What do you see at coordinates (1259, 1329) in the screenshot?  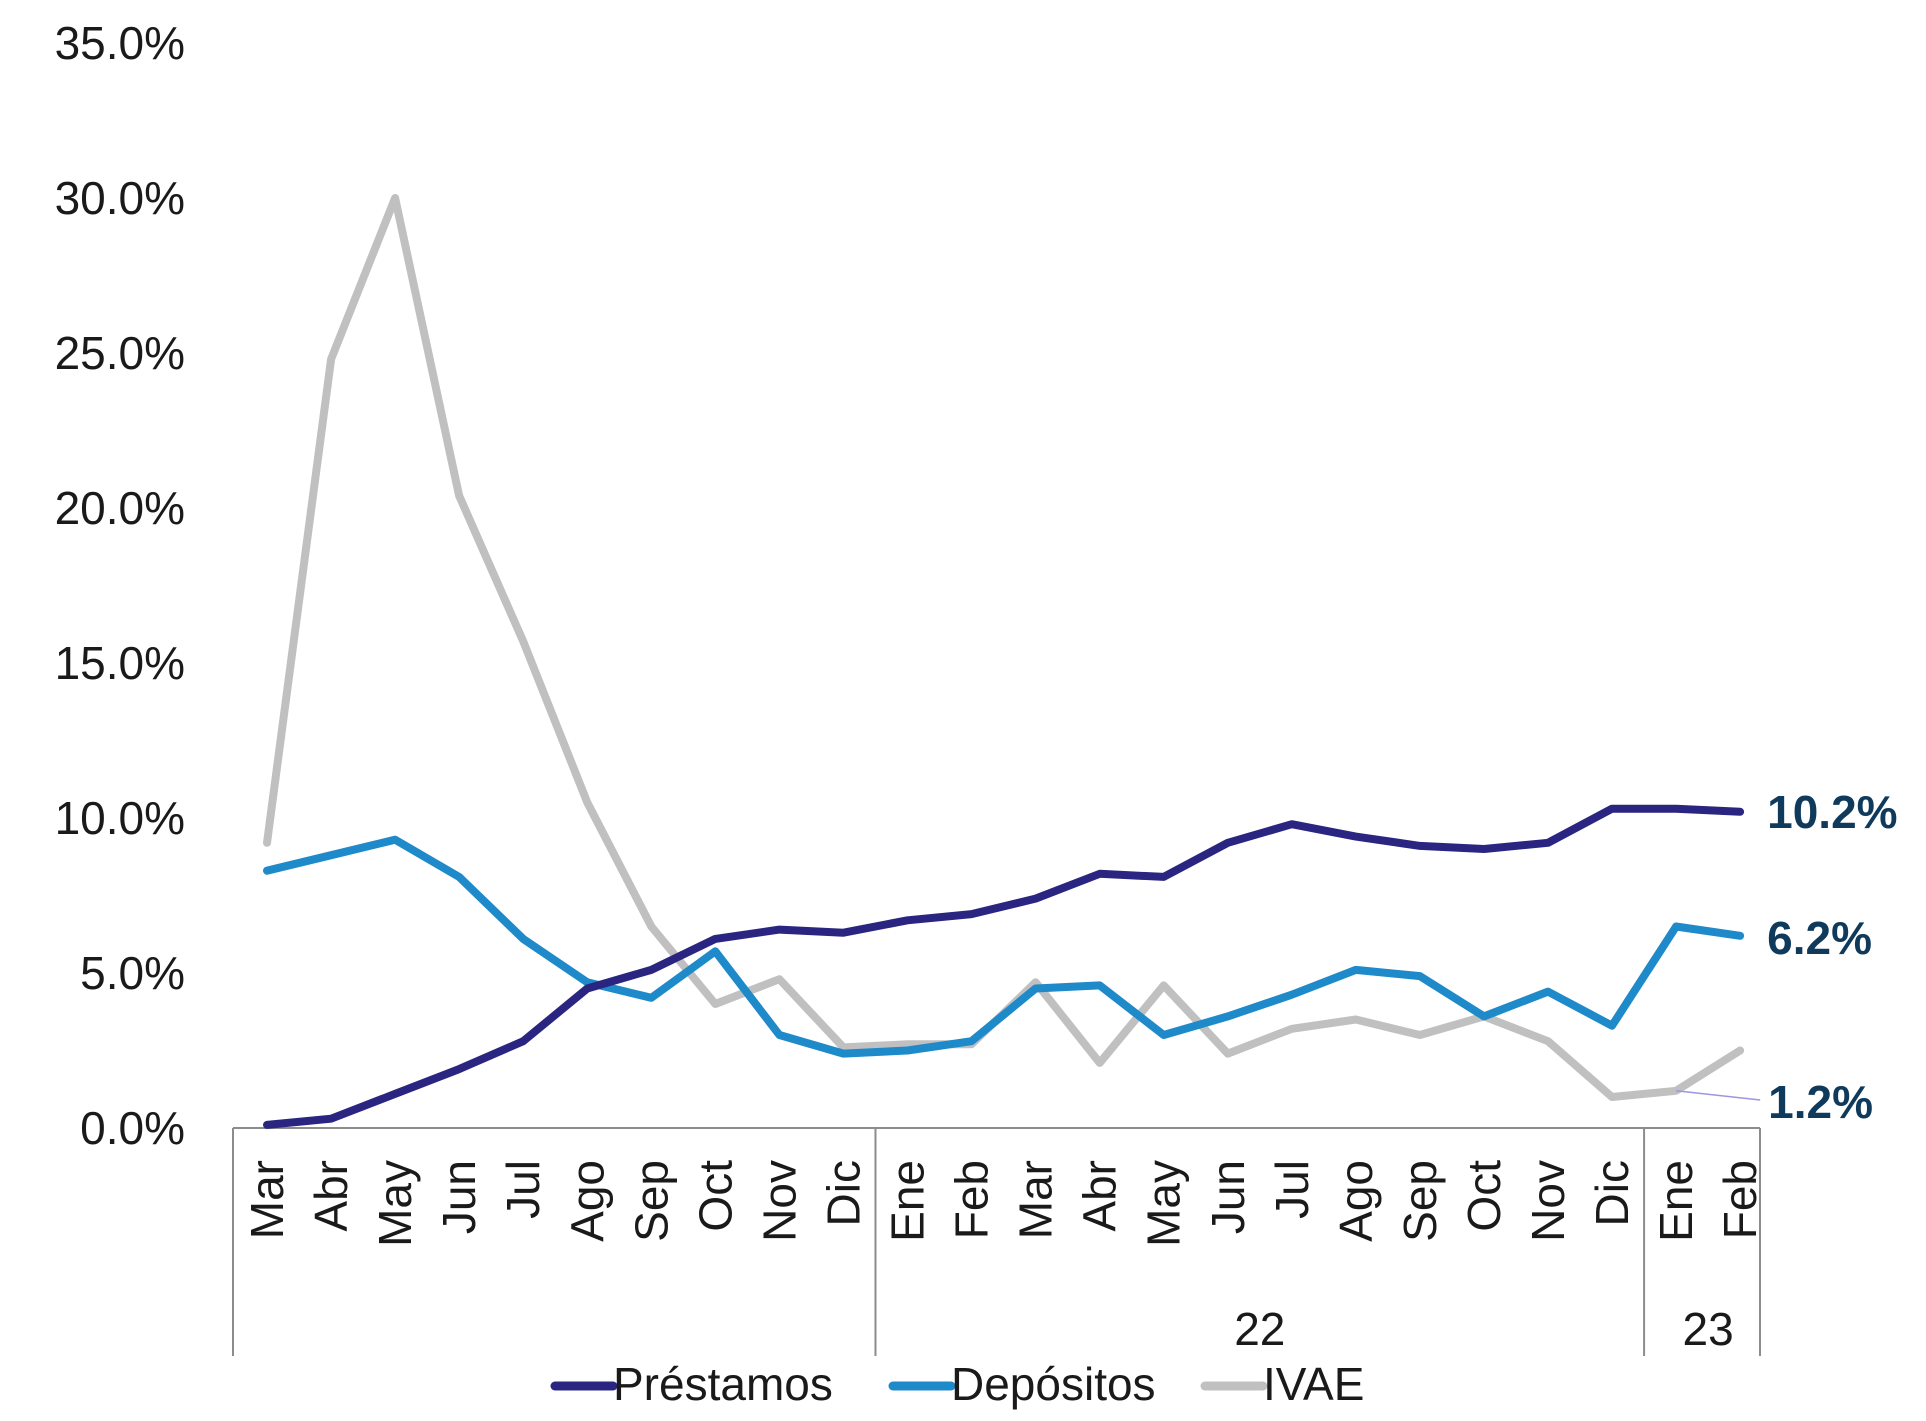 I see `group-label: 22` at bounding box center [1259, 1329].